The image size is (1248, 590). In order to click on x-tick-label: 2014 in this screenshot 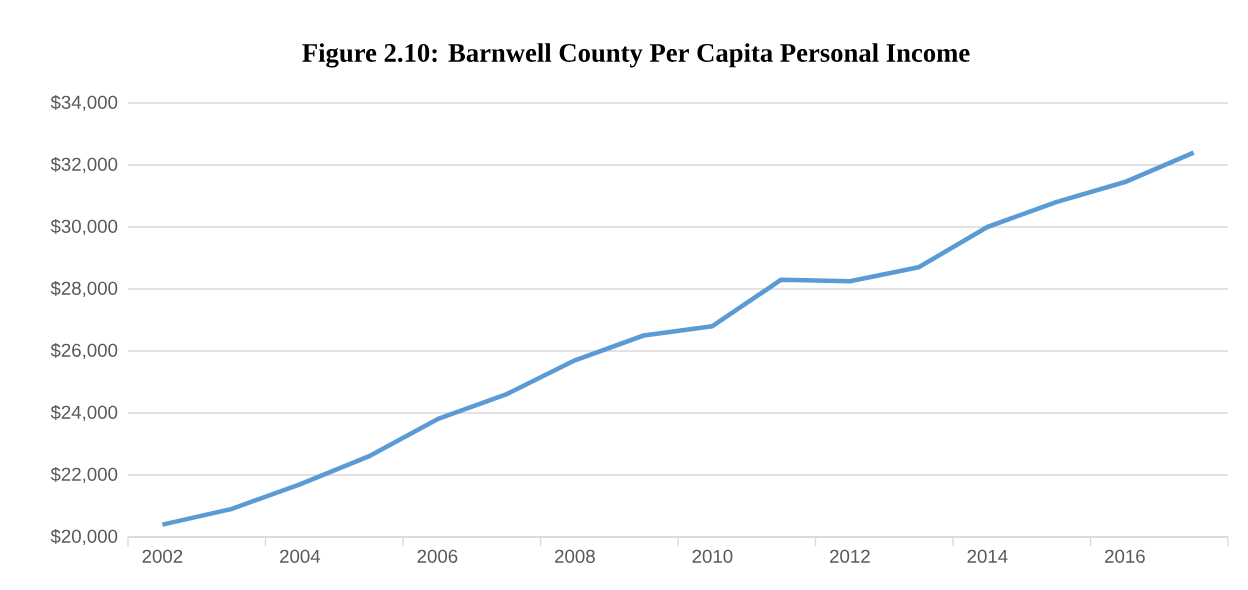, I will do `click(987, 556)`.